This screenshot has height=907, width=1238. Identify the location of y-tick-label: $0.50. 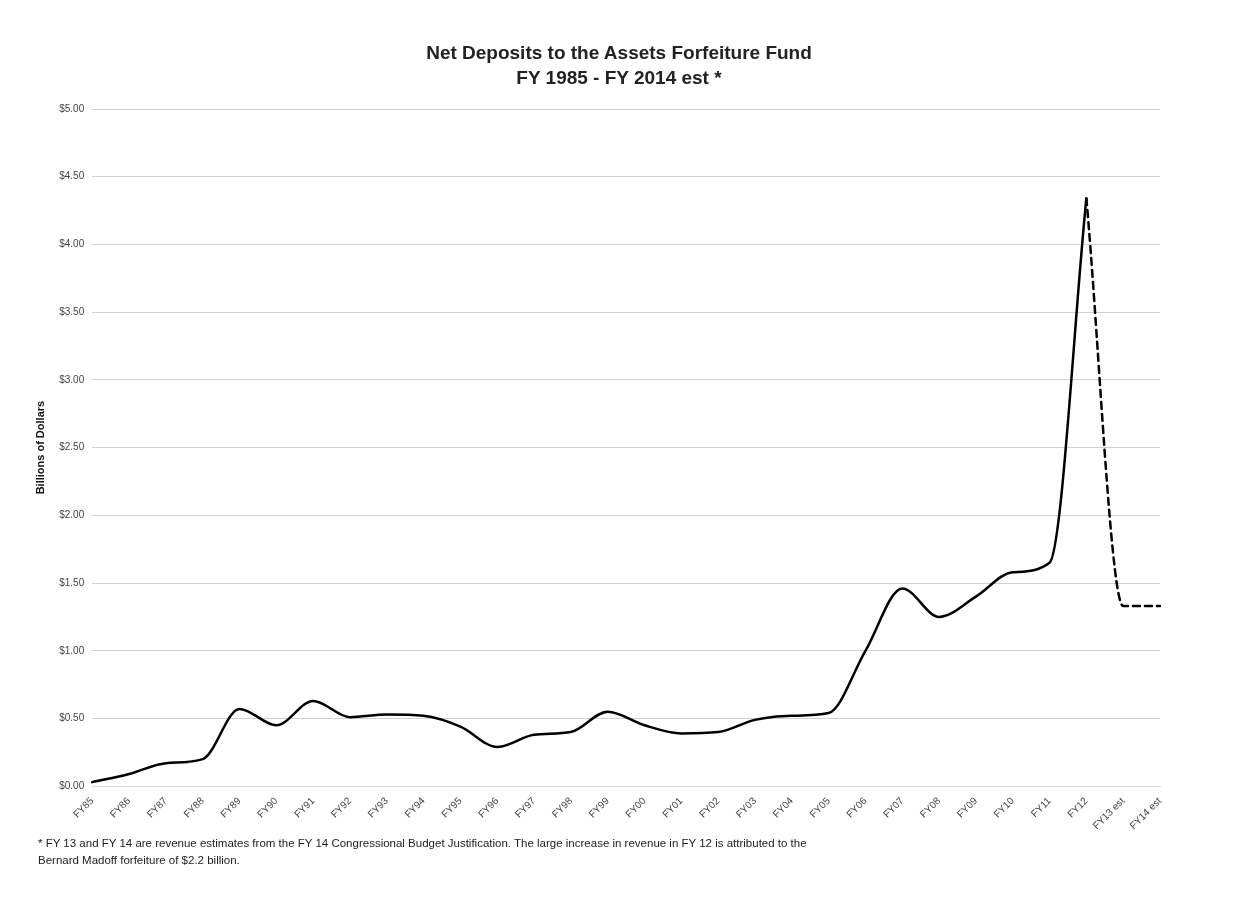
(72, 718).